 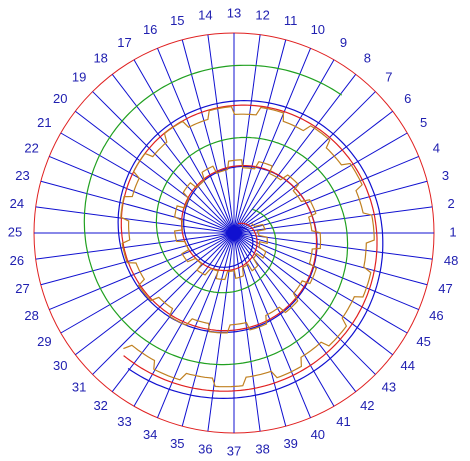 What do you see at coordinates (150, 434) in the screenshot?
I see `spoke-label: 34` at bounding box center [150, 434].